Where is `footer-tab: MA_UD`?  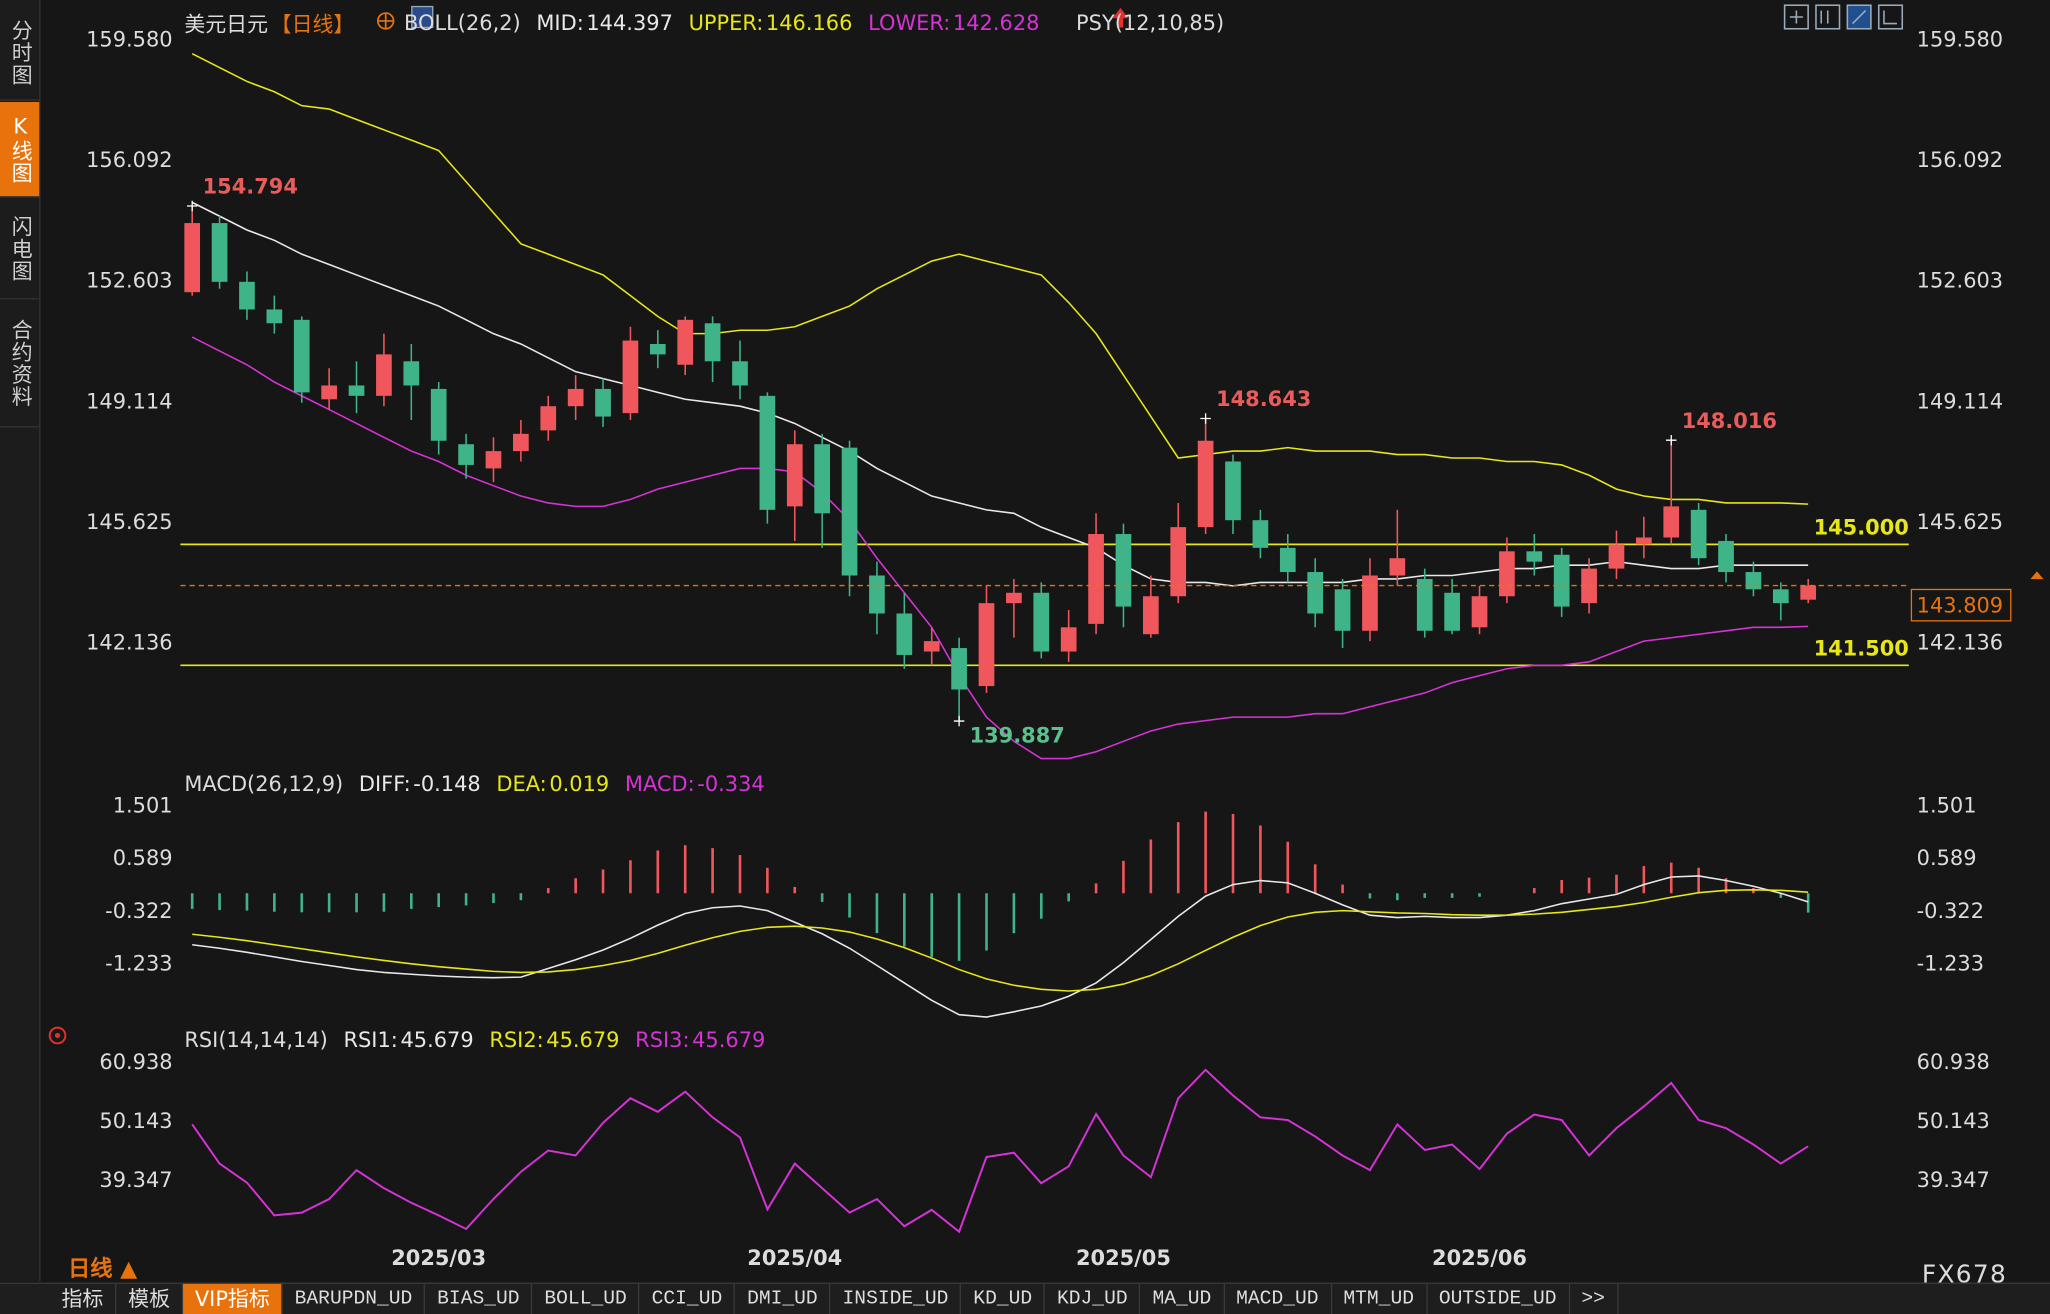
footer-tab: MA_UD is located at coordinates (1183, 1298).